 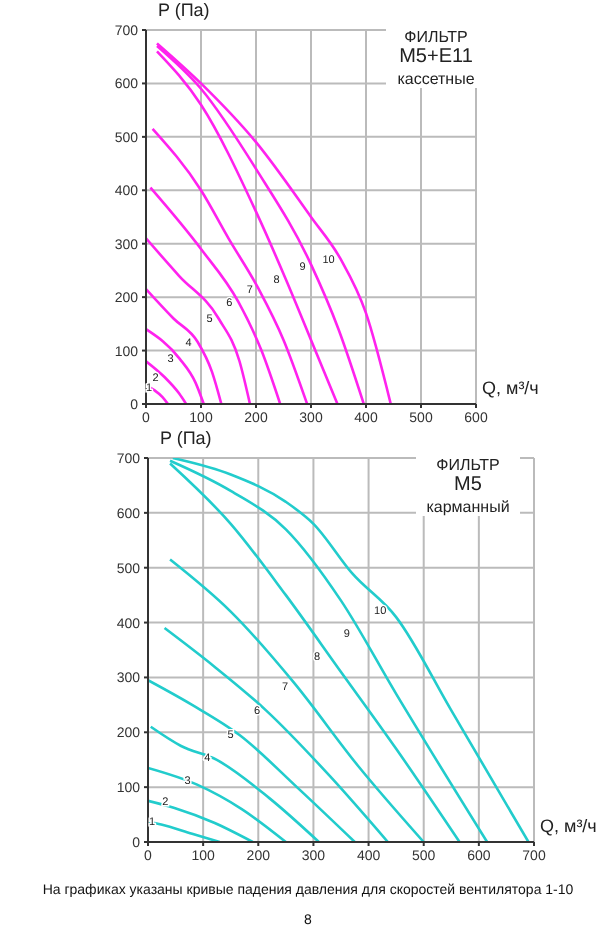 I want to click on text: M5+E11, so click(x=436, y=58).